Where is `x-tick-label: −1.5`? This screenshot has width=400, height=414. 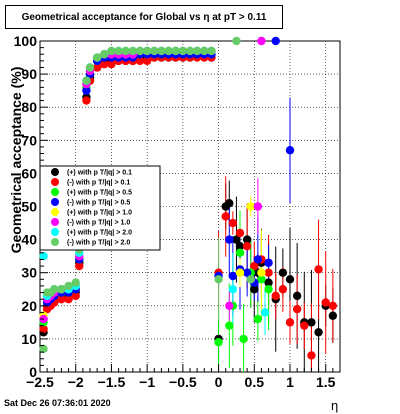 x-tick-label: −1.5 is located at coordinates (112, 382).